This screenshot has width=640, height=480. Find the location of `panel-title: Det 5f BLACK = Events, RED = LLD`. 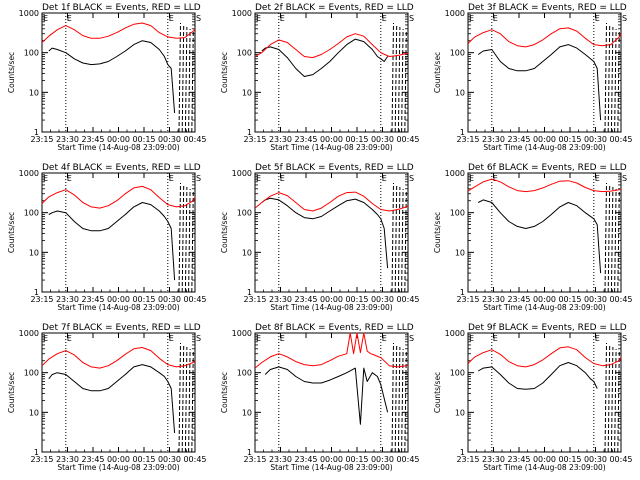

panel-title: Det 5f BLACK = Events, RED = LLD is located at coordinates (334, 168).